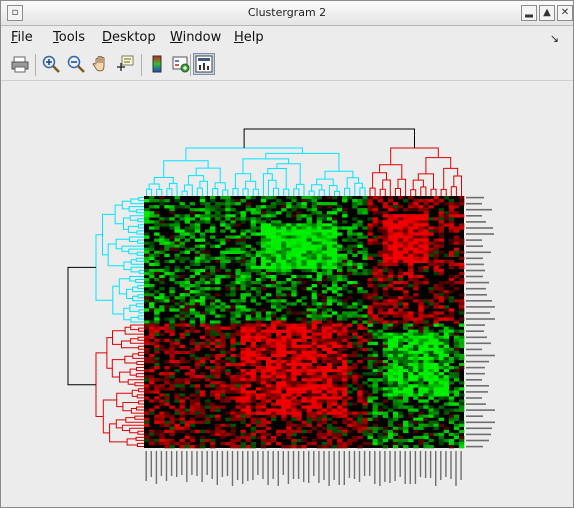 The height and width of the screenshot is (508, 574). I want to click on pan-icon, so click(101, 64).